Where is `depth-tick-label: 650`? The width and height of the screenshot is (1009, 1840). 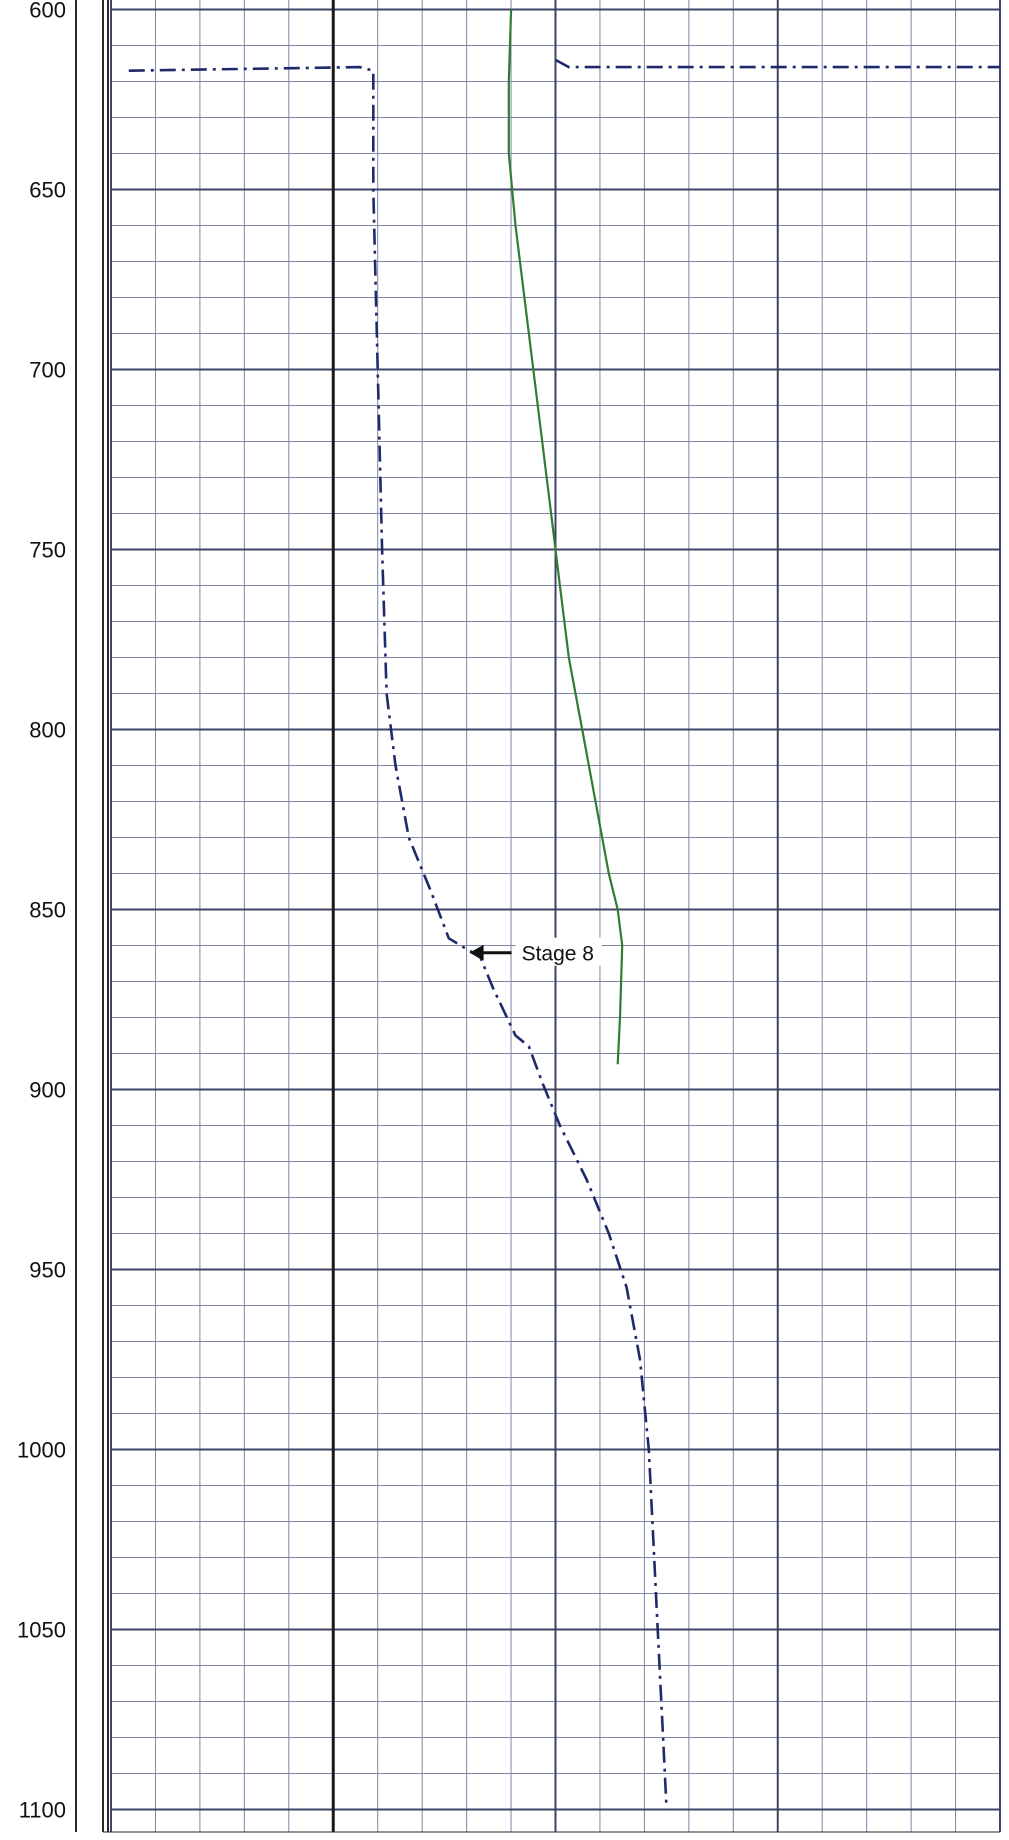
depth-tick-label: 650 is located at coordinates (47, 190).